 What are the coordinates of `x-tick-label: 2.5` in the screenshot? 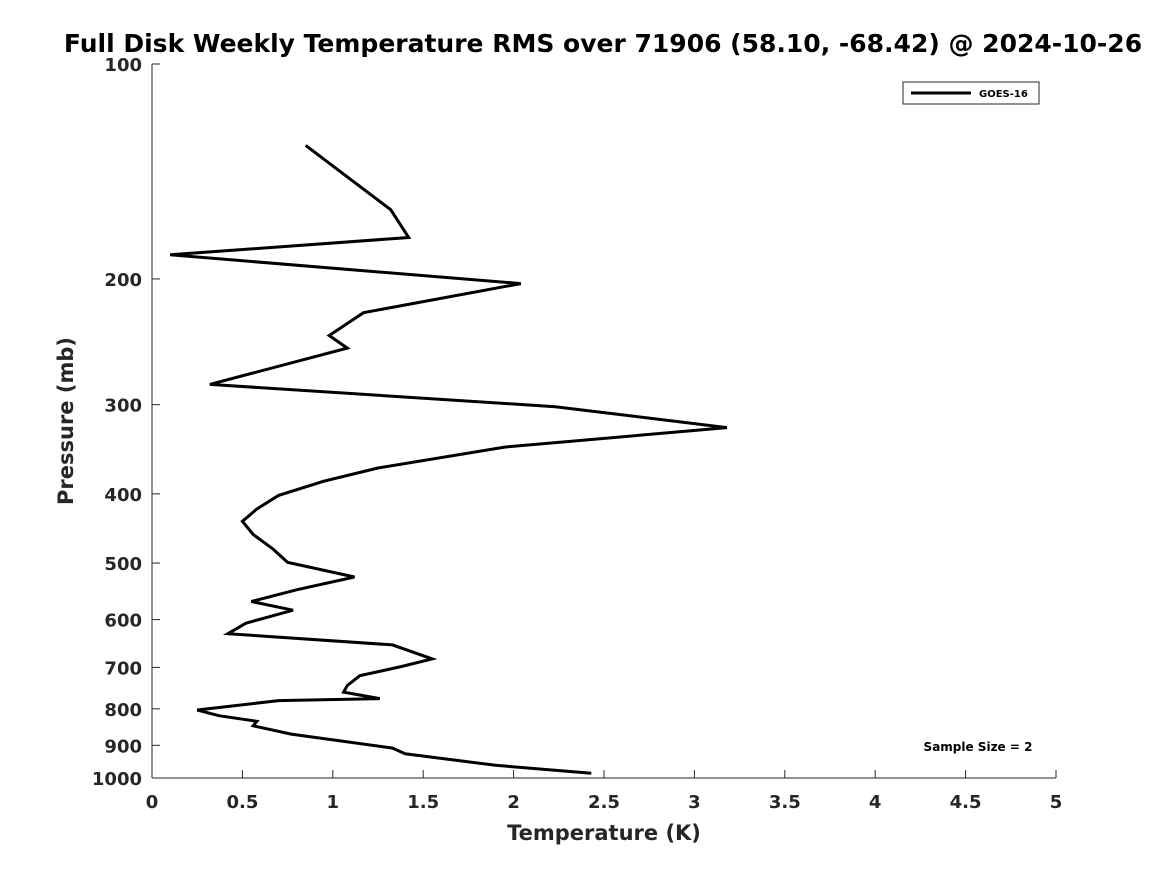 It's located at (604, 802).